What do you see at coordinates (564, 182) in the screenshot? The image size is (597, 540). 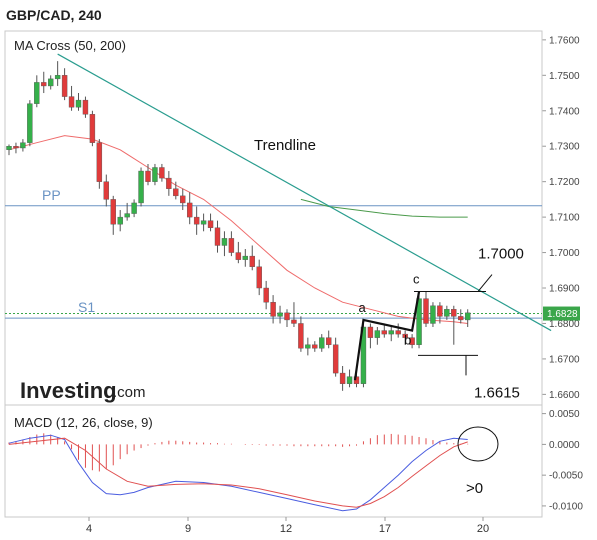 I see `y-tick-label: 1.7200` at bounding box center [564, 182].